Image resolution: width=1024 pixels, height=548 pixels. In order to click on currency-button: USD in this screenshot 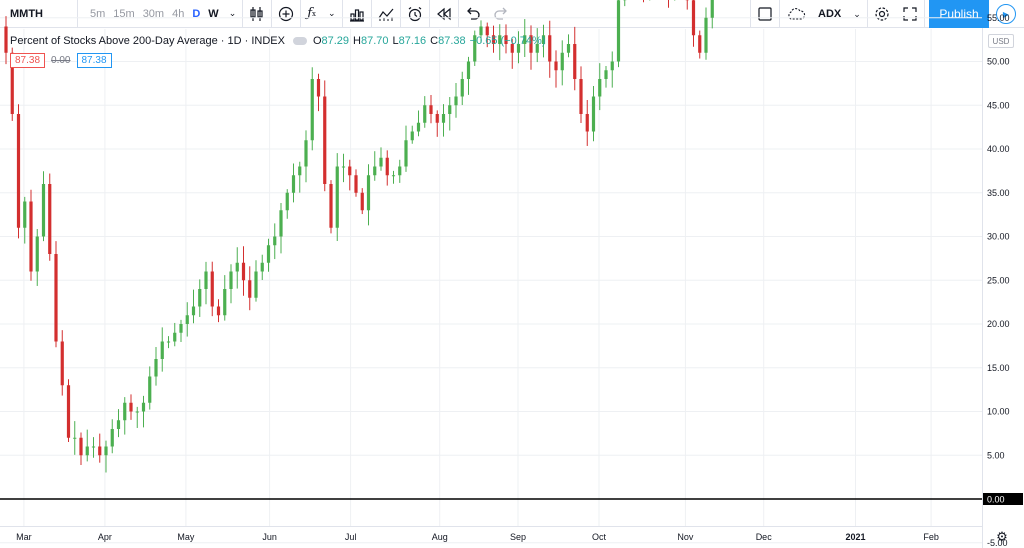, I will do `click(1001, 41)`.